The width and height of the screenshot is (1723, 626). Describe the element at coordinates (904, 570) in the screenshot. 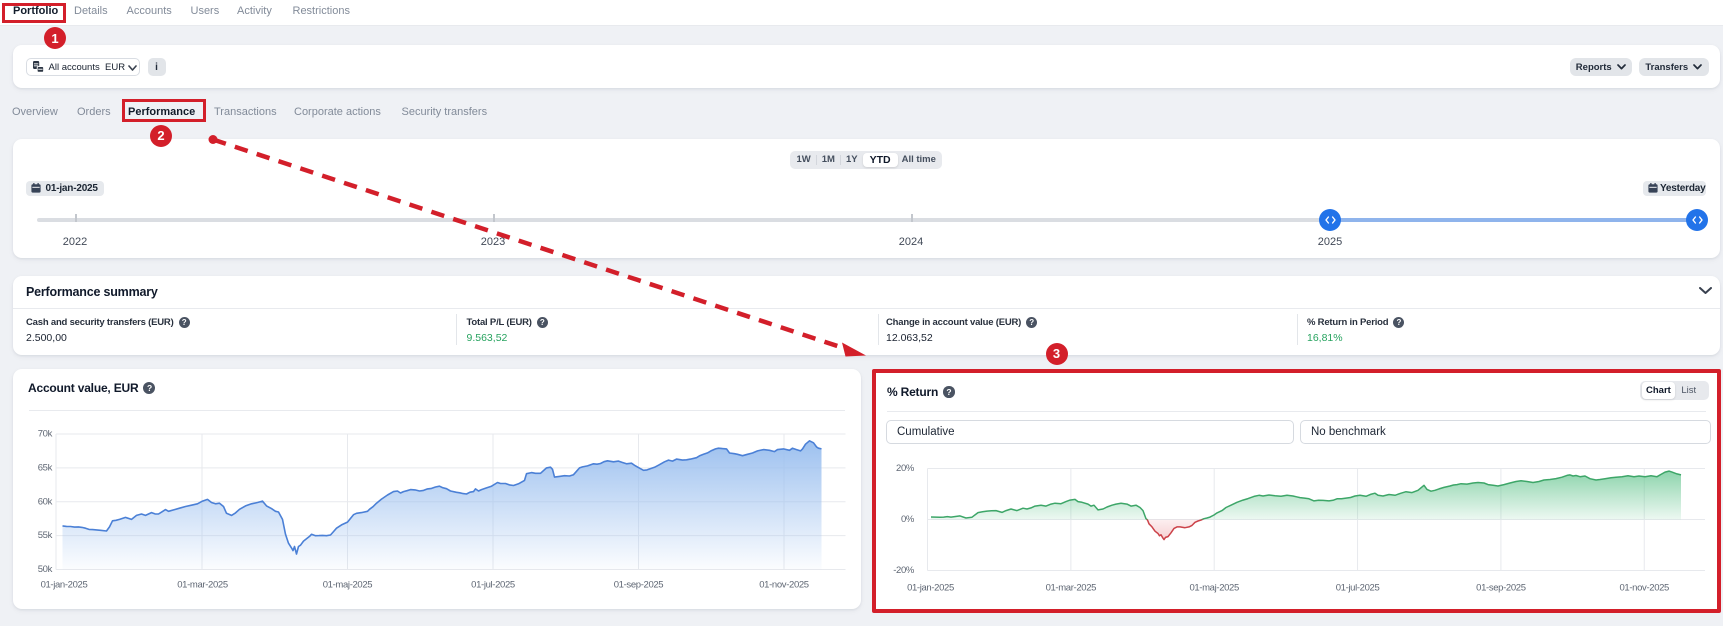

I see `svg-text: -20%` at that location.